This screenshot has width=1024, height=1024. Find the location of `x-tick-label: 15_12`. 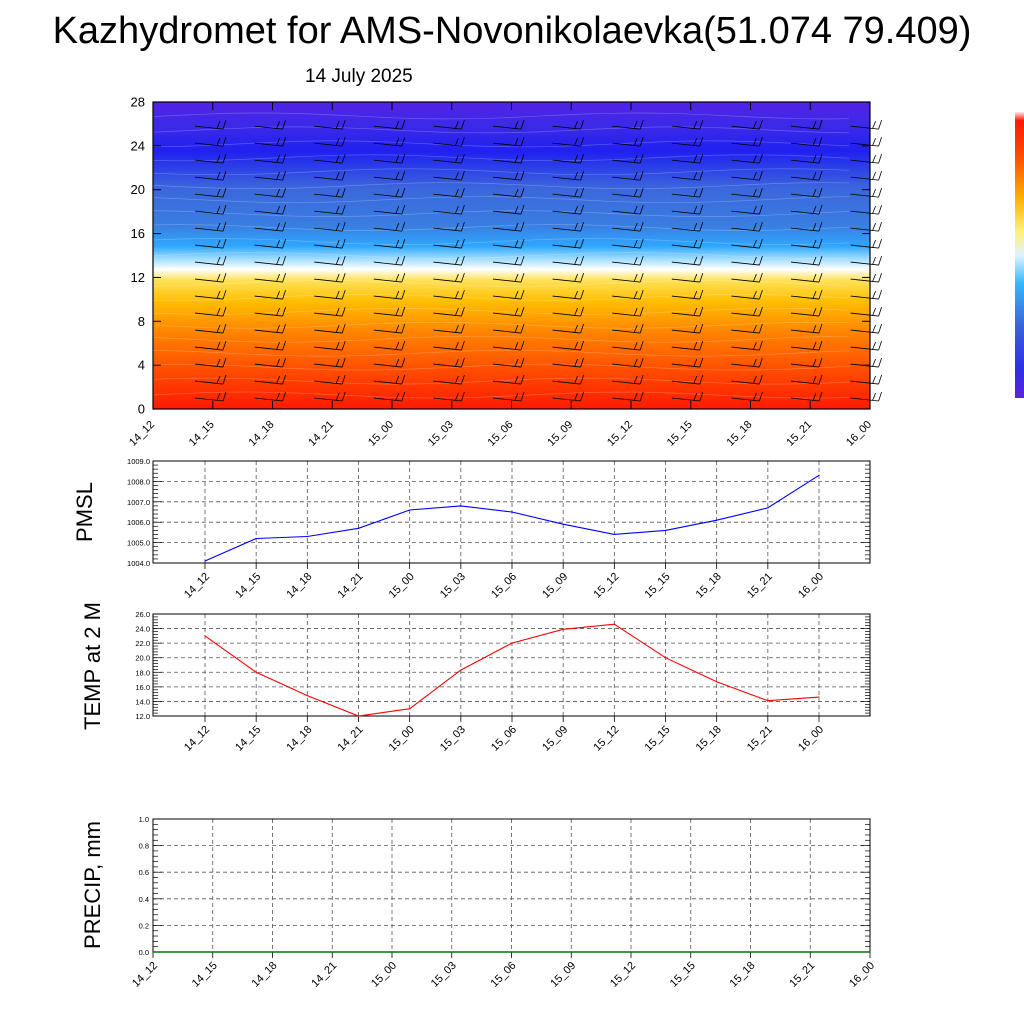

x-tick-label: 15_12 is located at coordinates (606, 739).